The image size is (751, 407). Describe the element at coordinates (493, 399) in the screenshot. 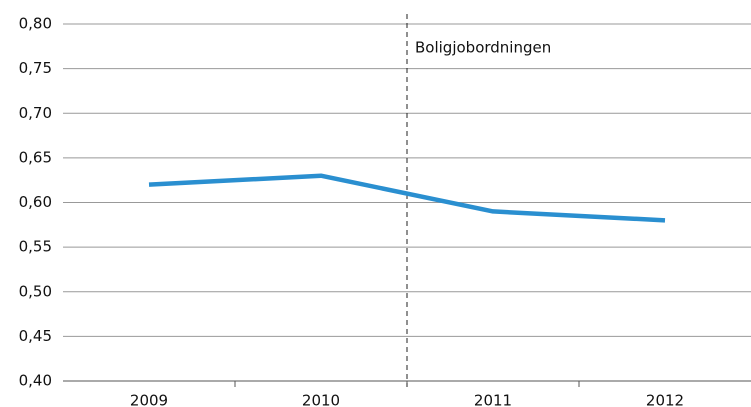

I see `x-tick-label: 2011` at that location.